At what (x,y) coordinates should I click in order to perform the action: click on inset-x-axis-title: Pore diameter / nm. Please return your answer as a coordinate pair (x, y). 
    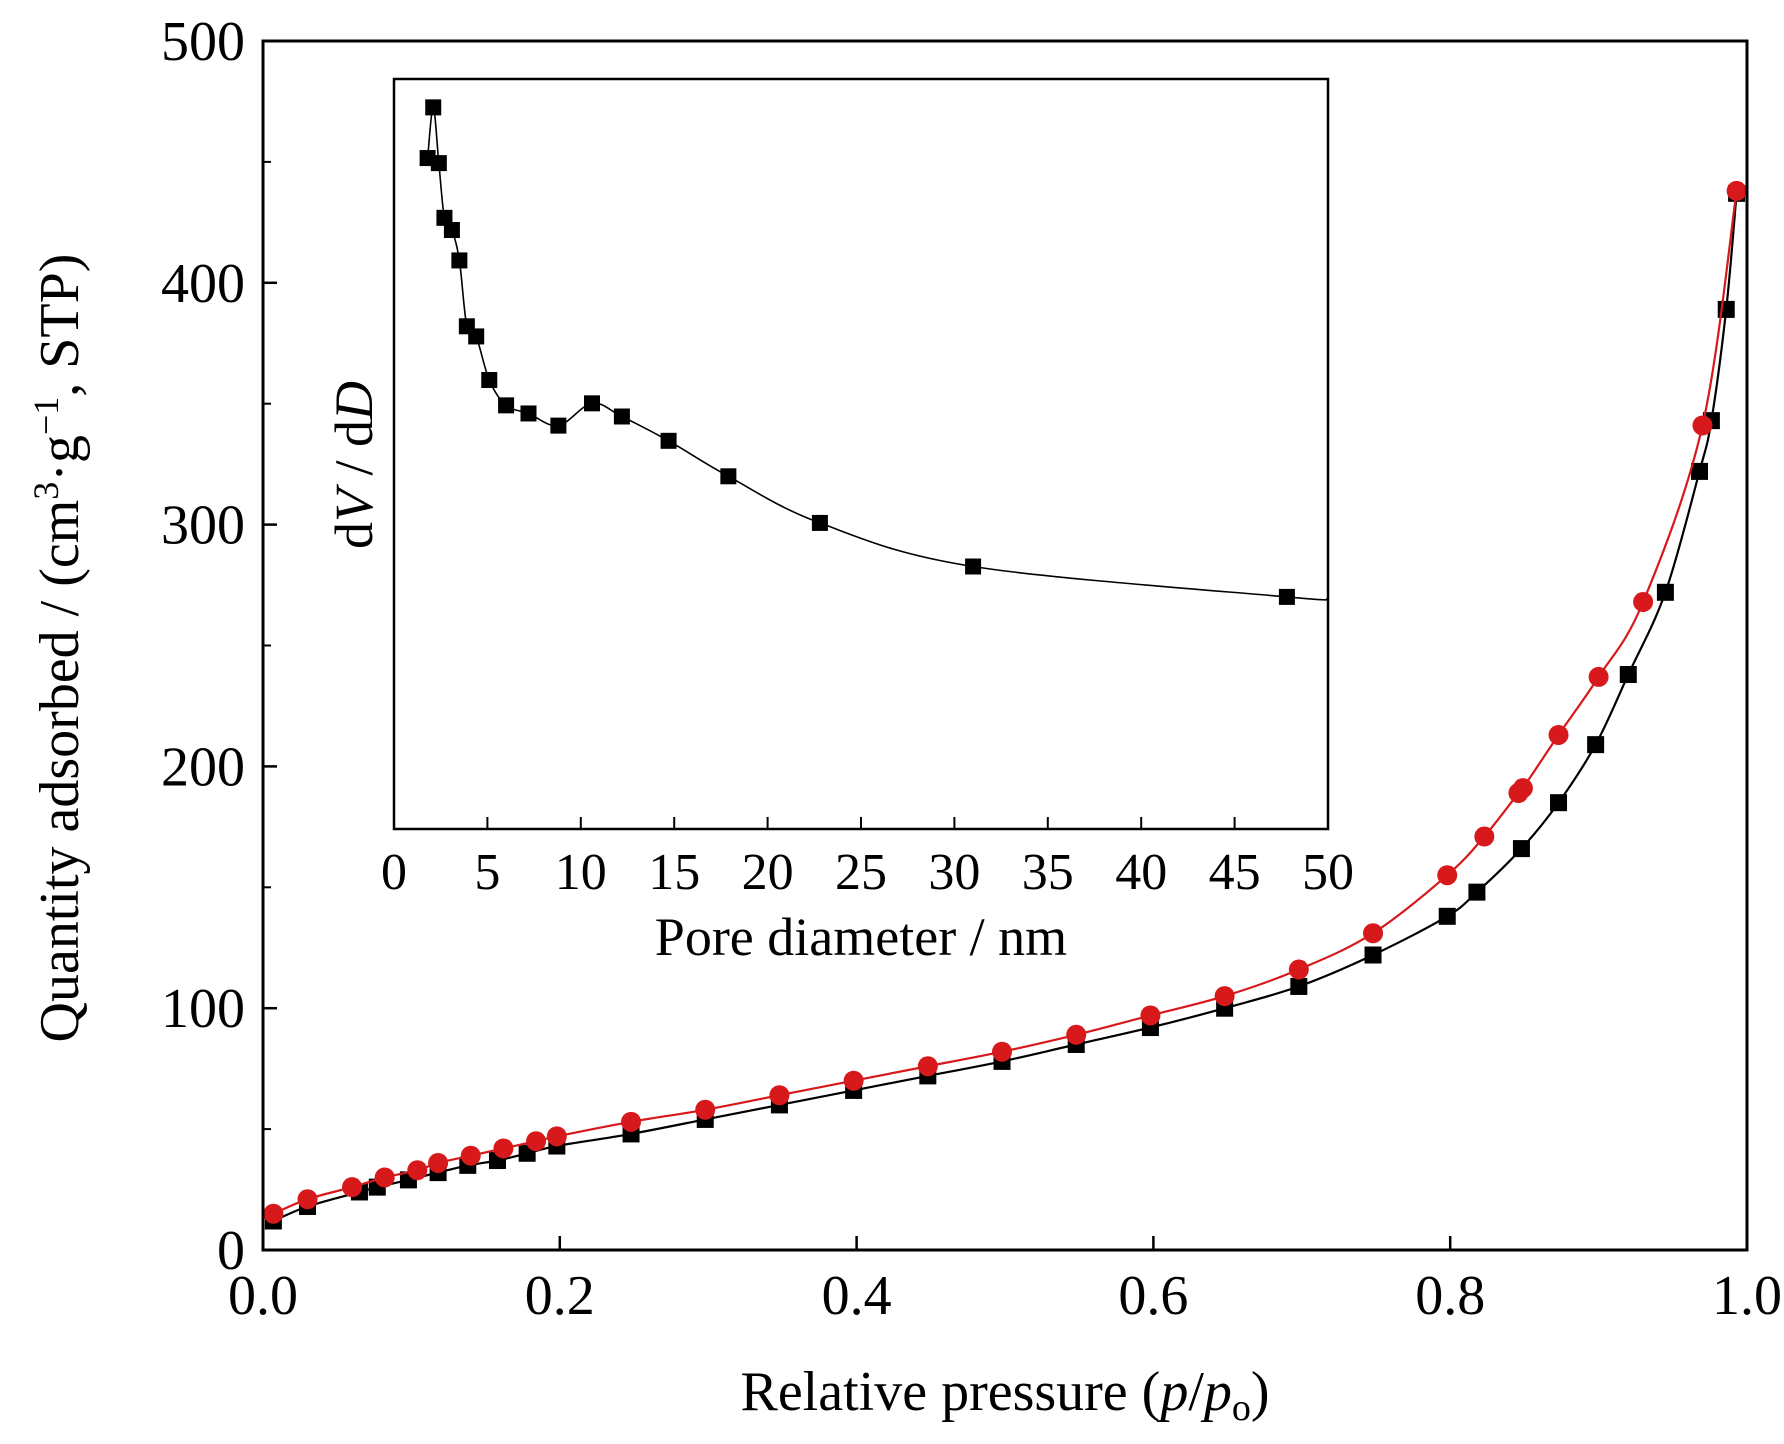
    Looking at the image, I should click on (861, 937).